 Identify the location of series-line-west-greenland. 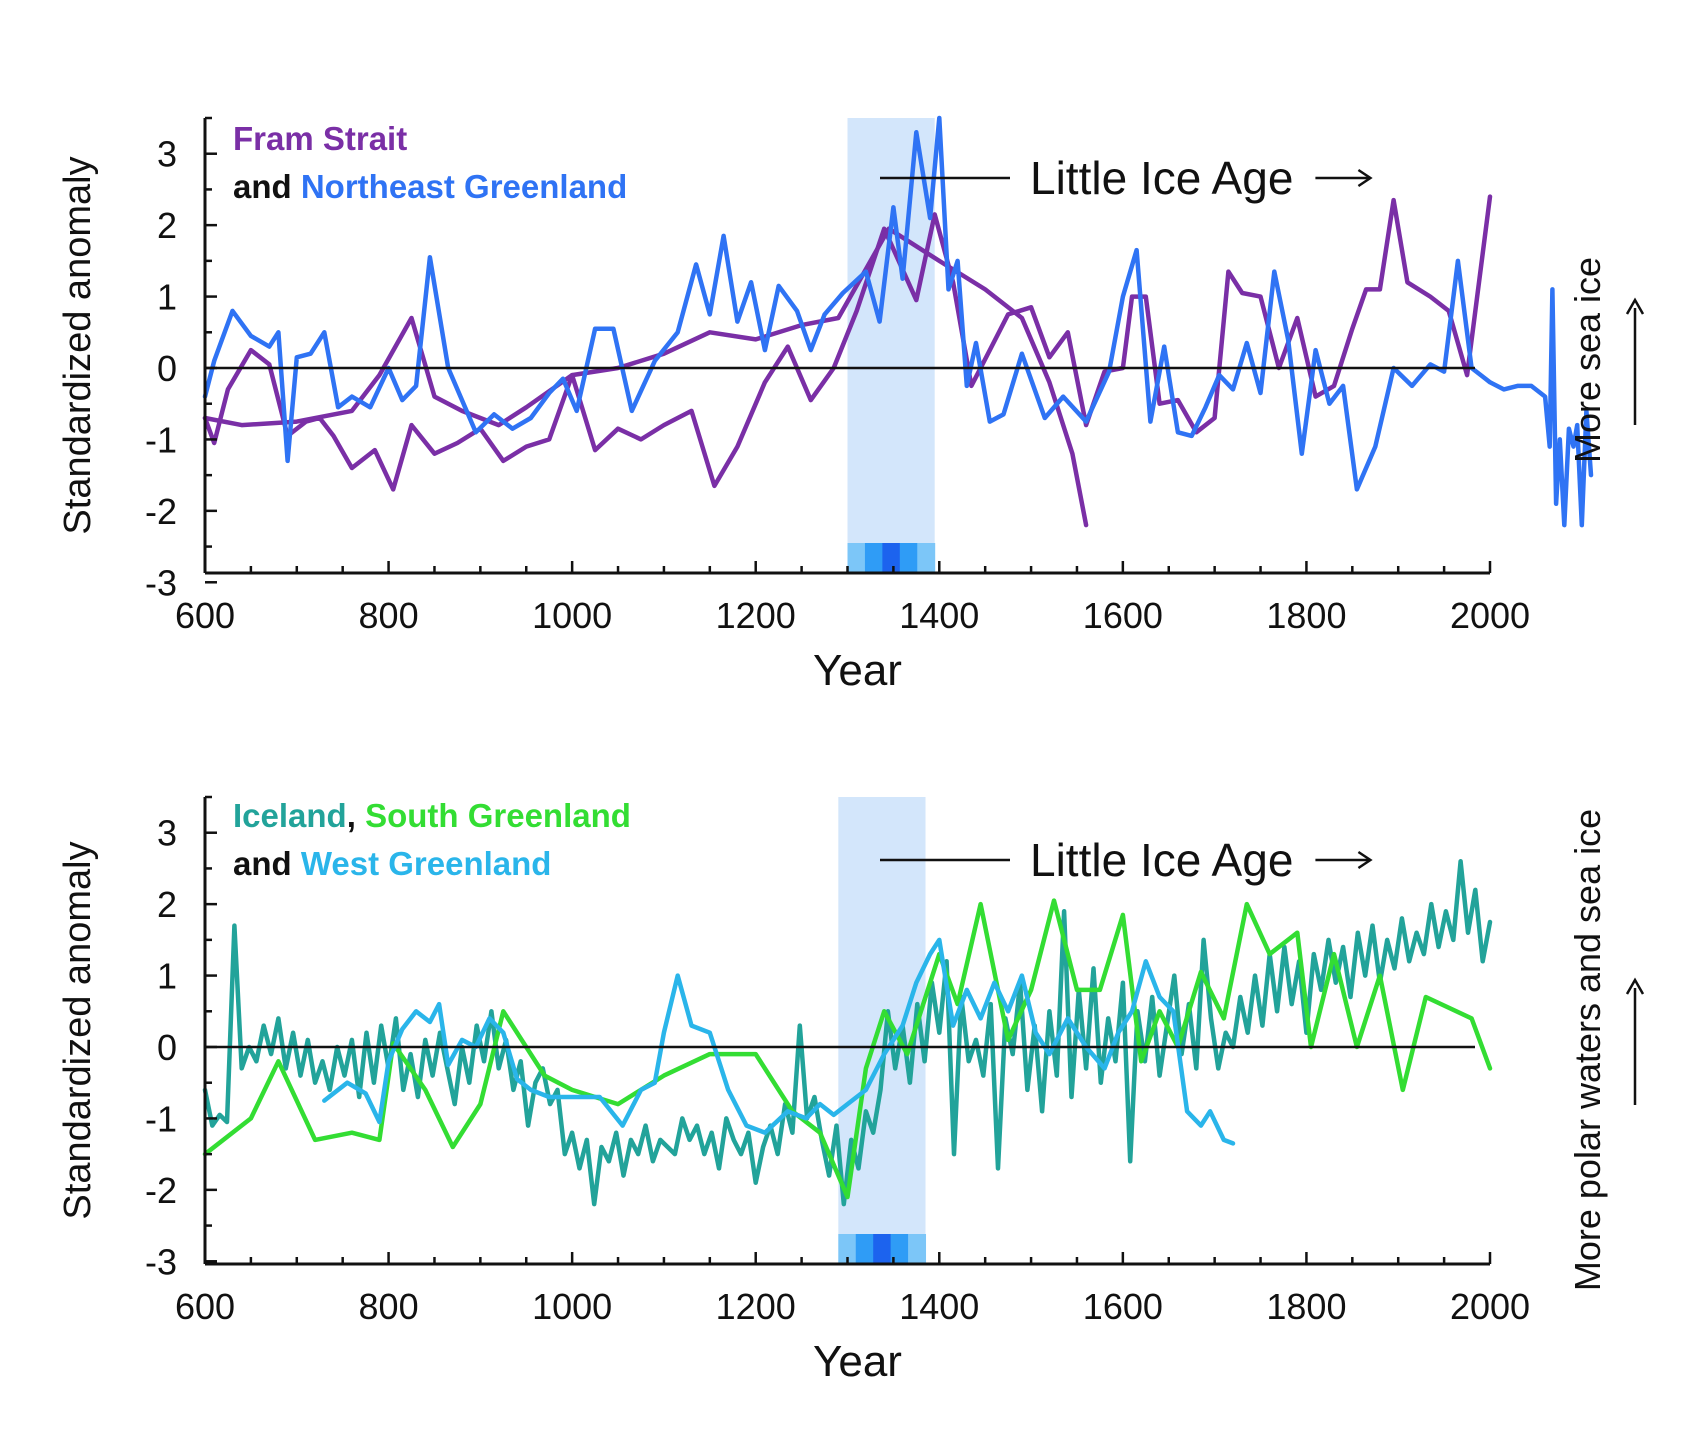
(779, 1041).